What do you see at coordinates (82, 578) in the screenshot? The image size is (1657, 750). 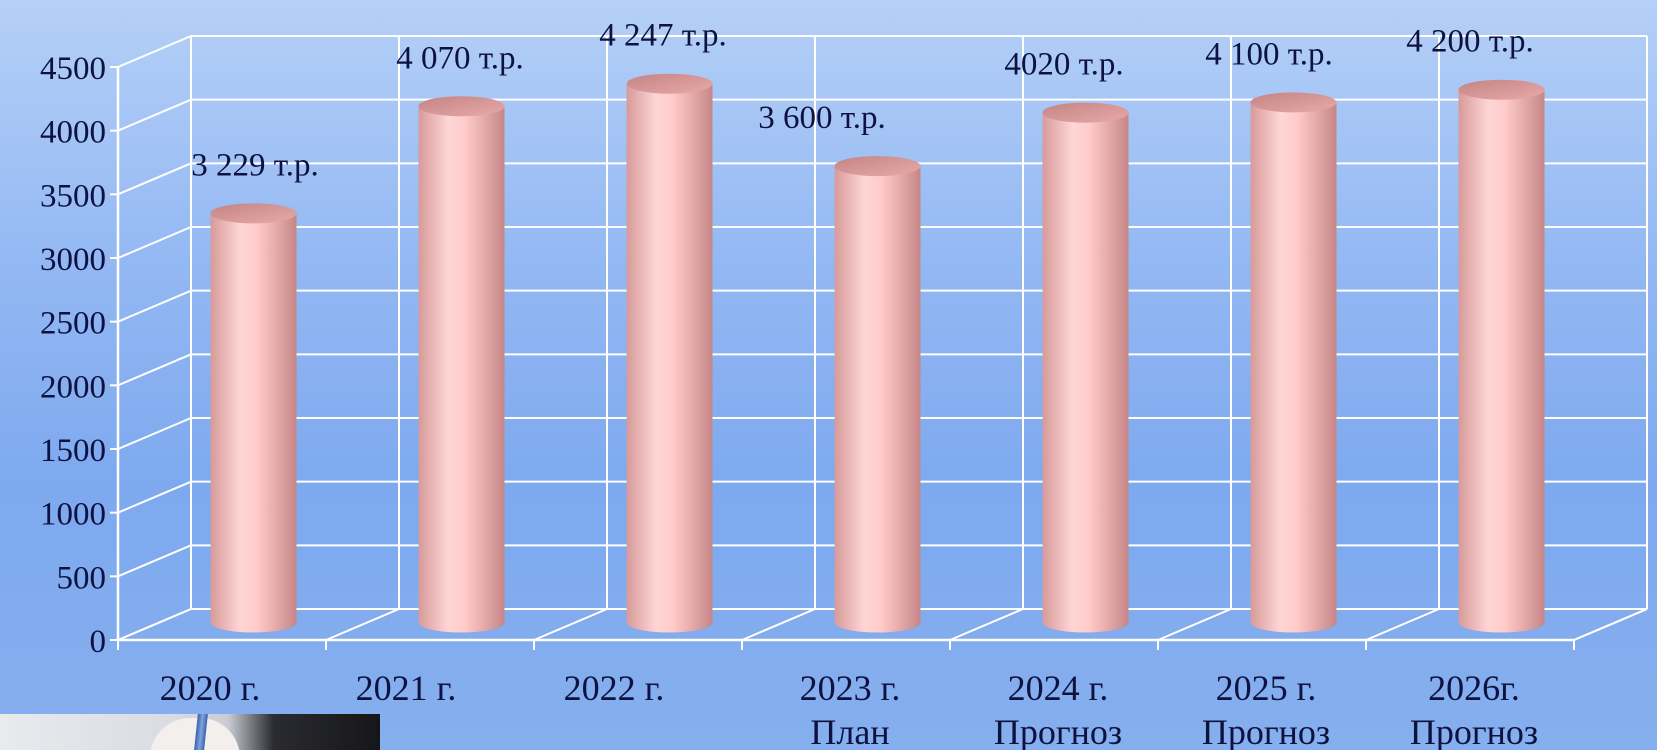 I see `y-tick-label: 500` at bounding box center [82, 578].